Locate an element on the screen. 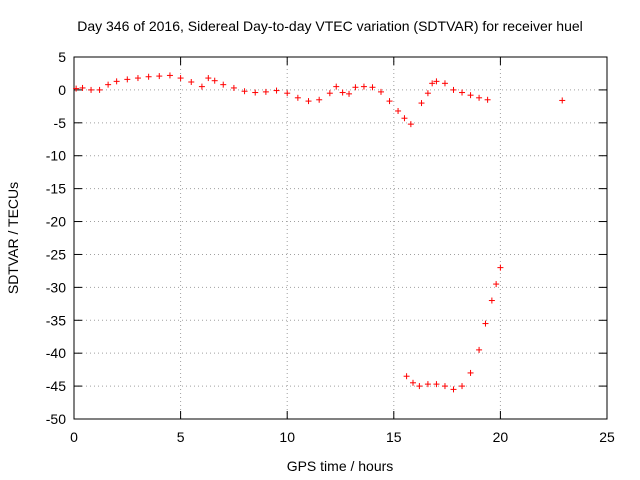  y-tick-label: -45 is located at coordinates (56, 386).